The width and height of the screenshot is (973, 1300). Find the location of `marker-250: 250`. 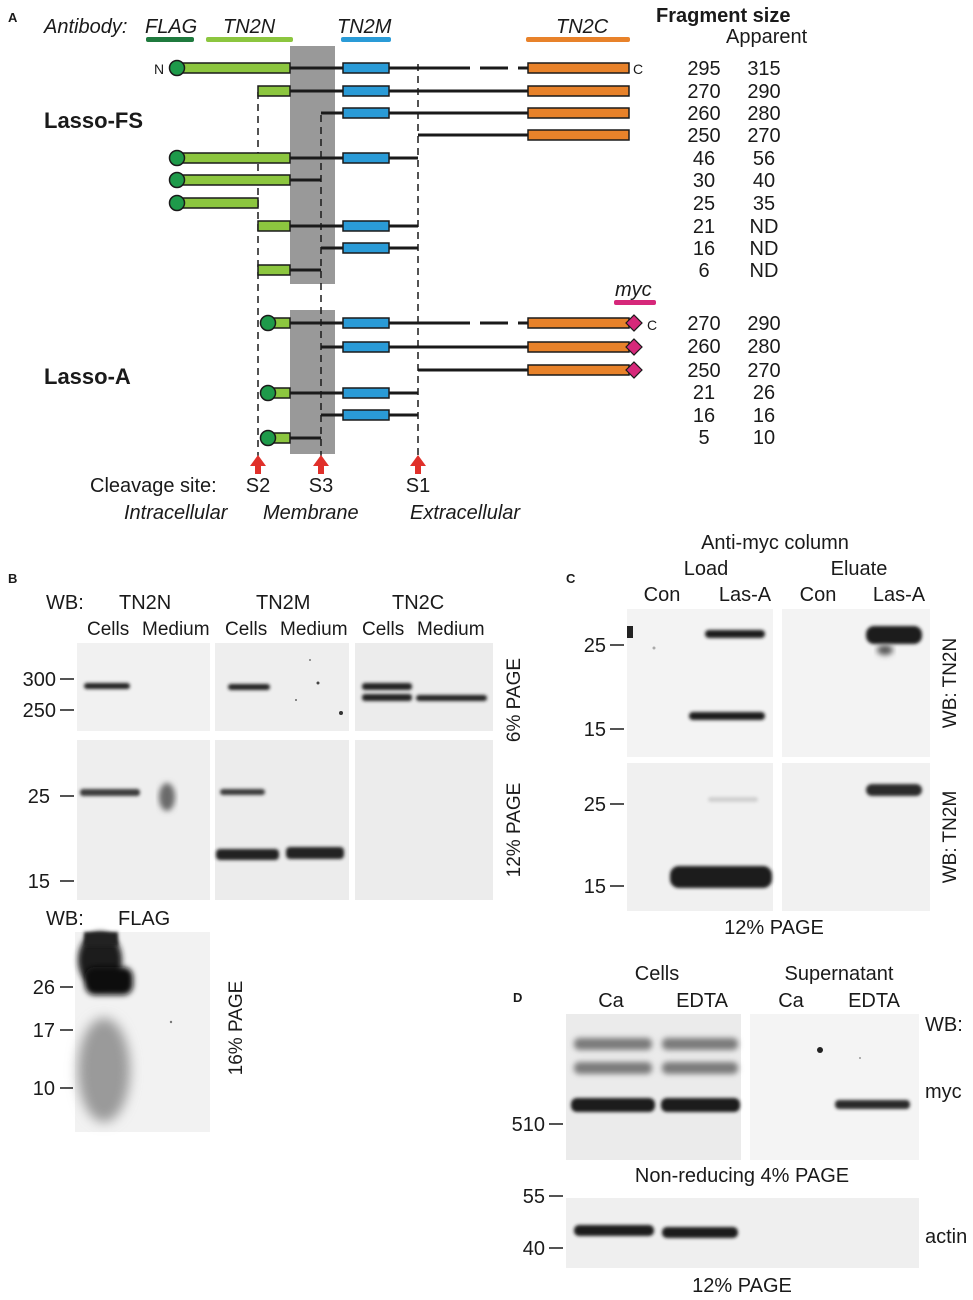

marker-250: 250 is located at coordinates (39, 711).